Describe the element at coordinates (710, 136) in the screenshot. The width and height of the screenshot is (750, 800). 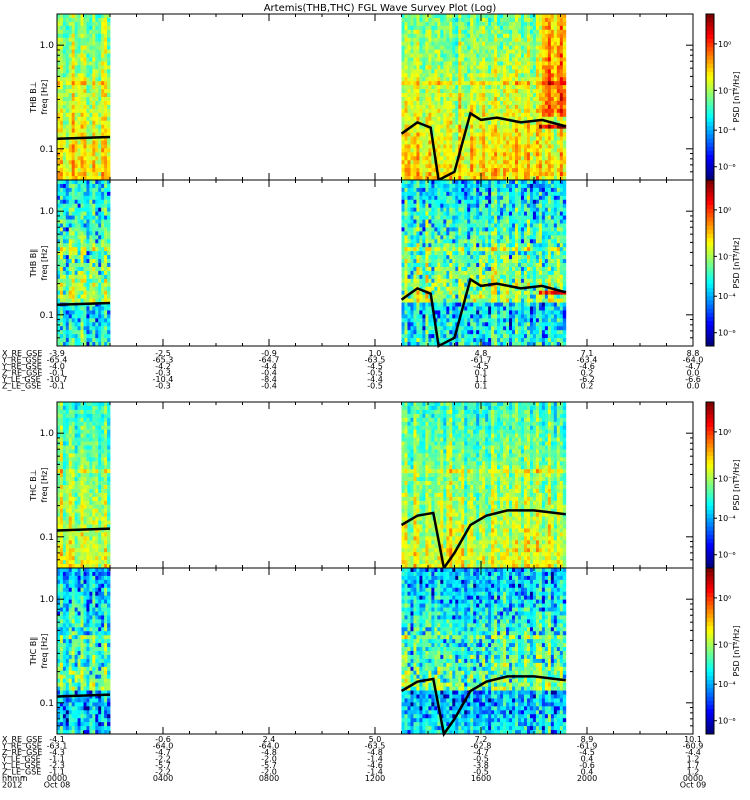
I see `colorbar-swatch` at that location.